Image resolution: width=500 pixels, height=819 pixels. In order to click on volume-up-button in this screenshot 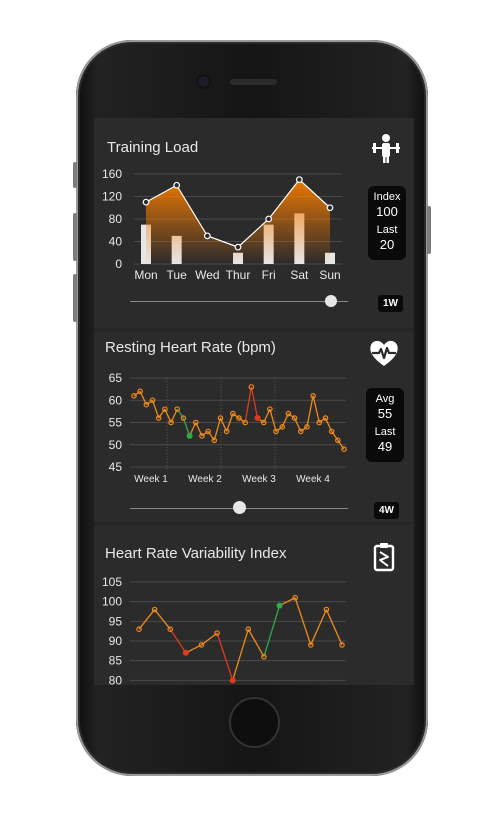, I will do `click(75, 237)`.